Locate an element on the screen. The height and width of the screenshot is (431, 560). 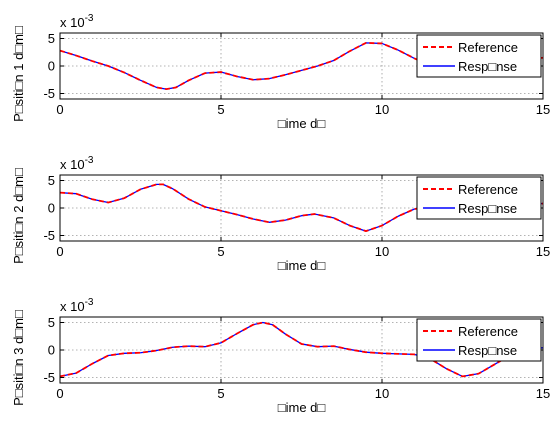
y-axis-label: P□siti□n 3 d□m□ is located at coordinates (18, 358).